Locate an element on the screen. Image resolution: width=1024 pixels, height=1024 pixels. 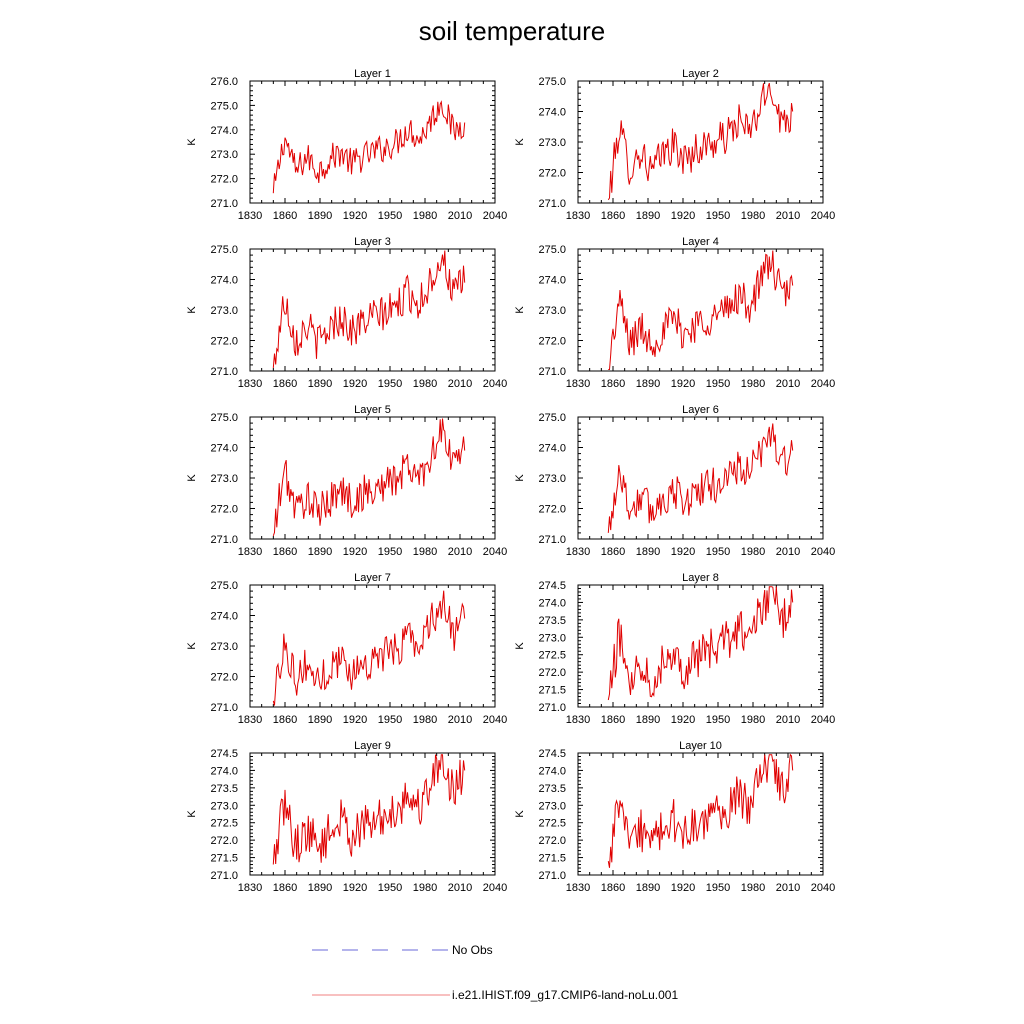
layer-8-ytick-label: 273.5 is located at coordinates (552, 621).